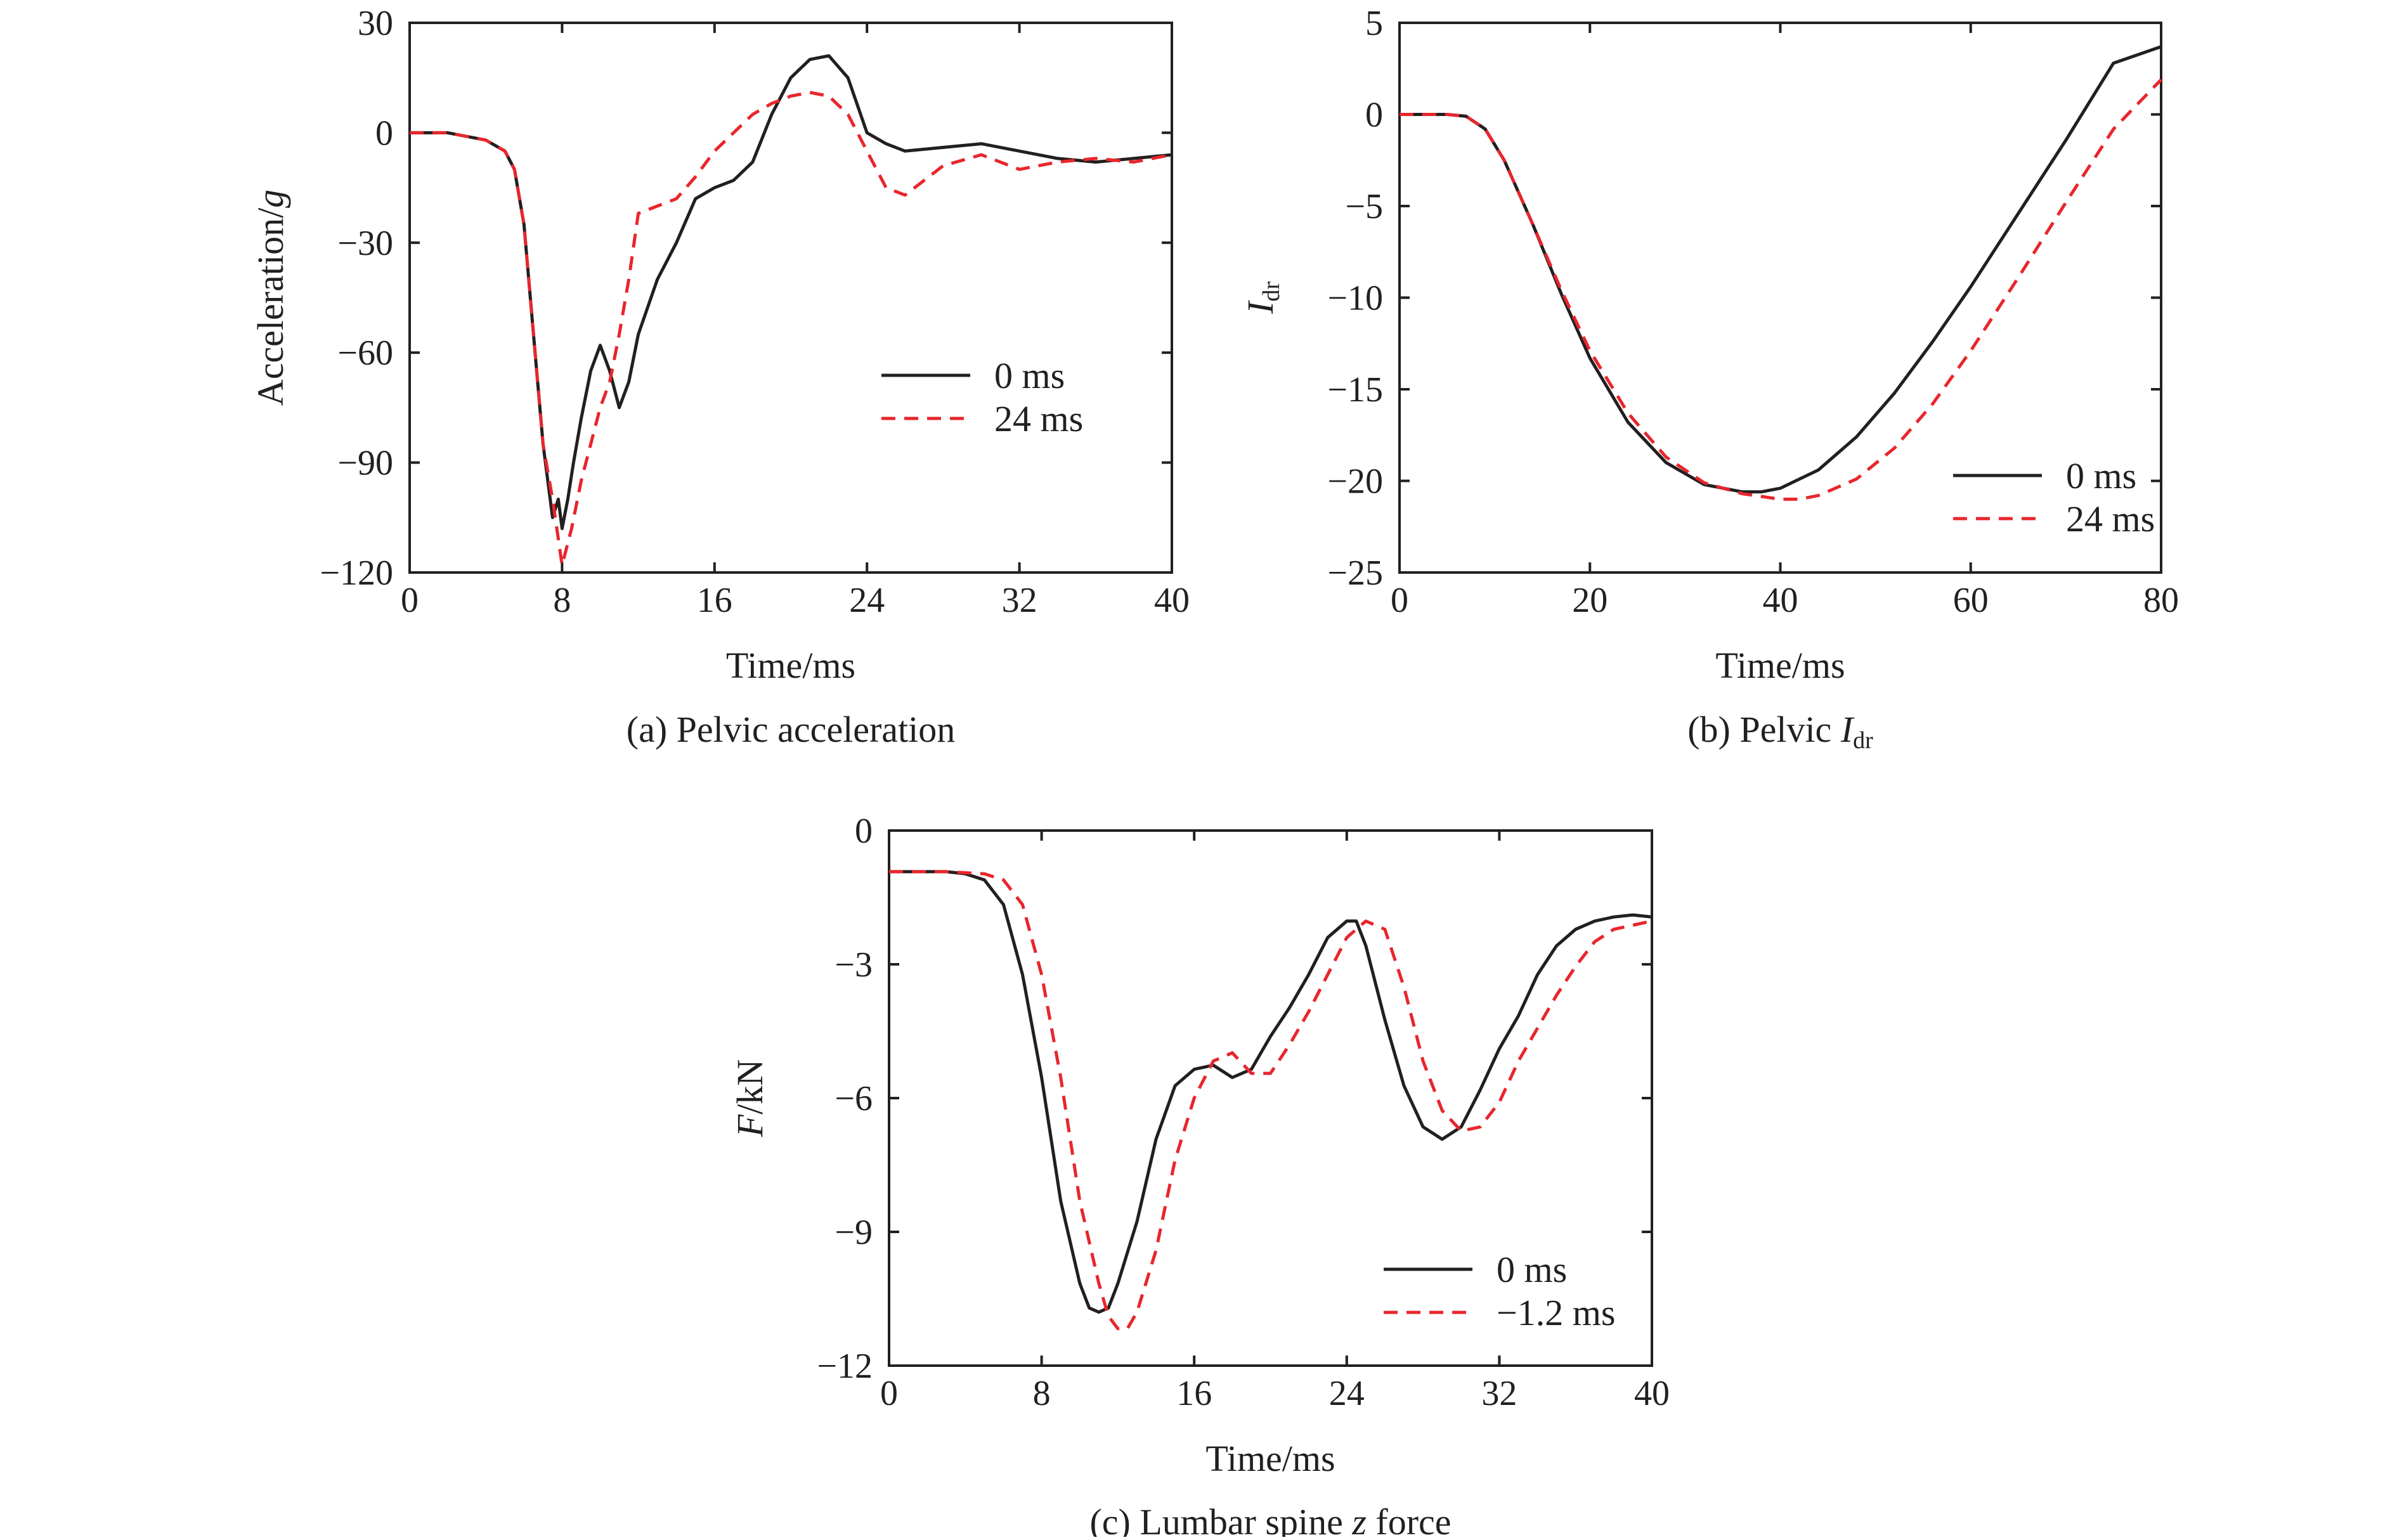 Image resolution: width=2397 pixels, height=1540 pixels. What do you see at coordinates (1364, 207) in the screenshot?
I see `y-tick-label: −5` at bounding box center [1364, 207].